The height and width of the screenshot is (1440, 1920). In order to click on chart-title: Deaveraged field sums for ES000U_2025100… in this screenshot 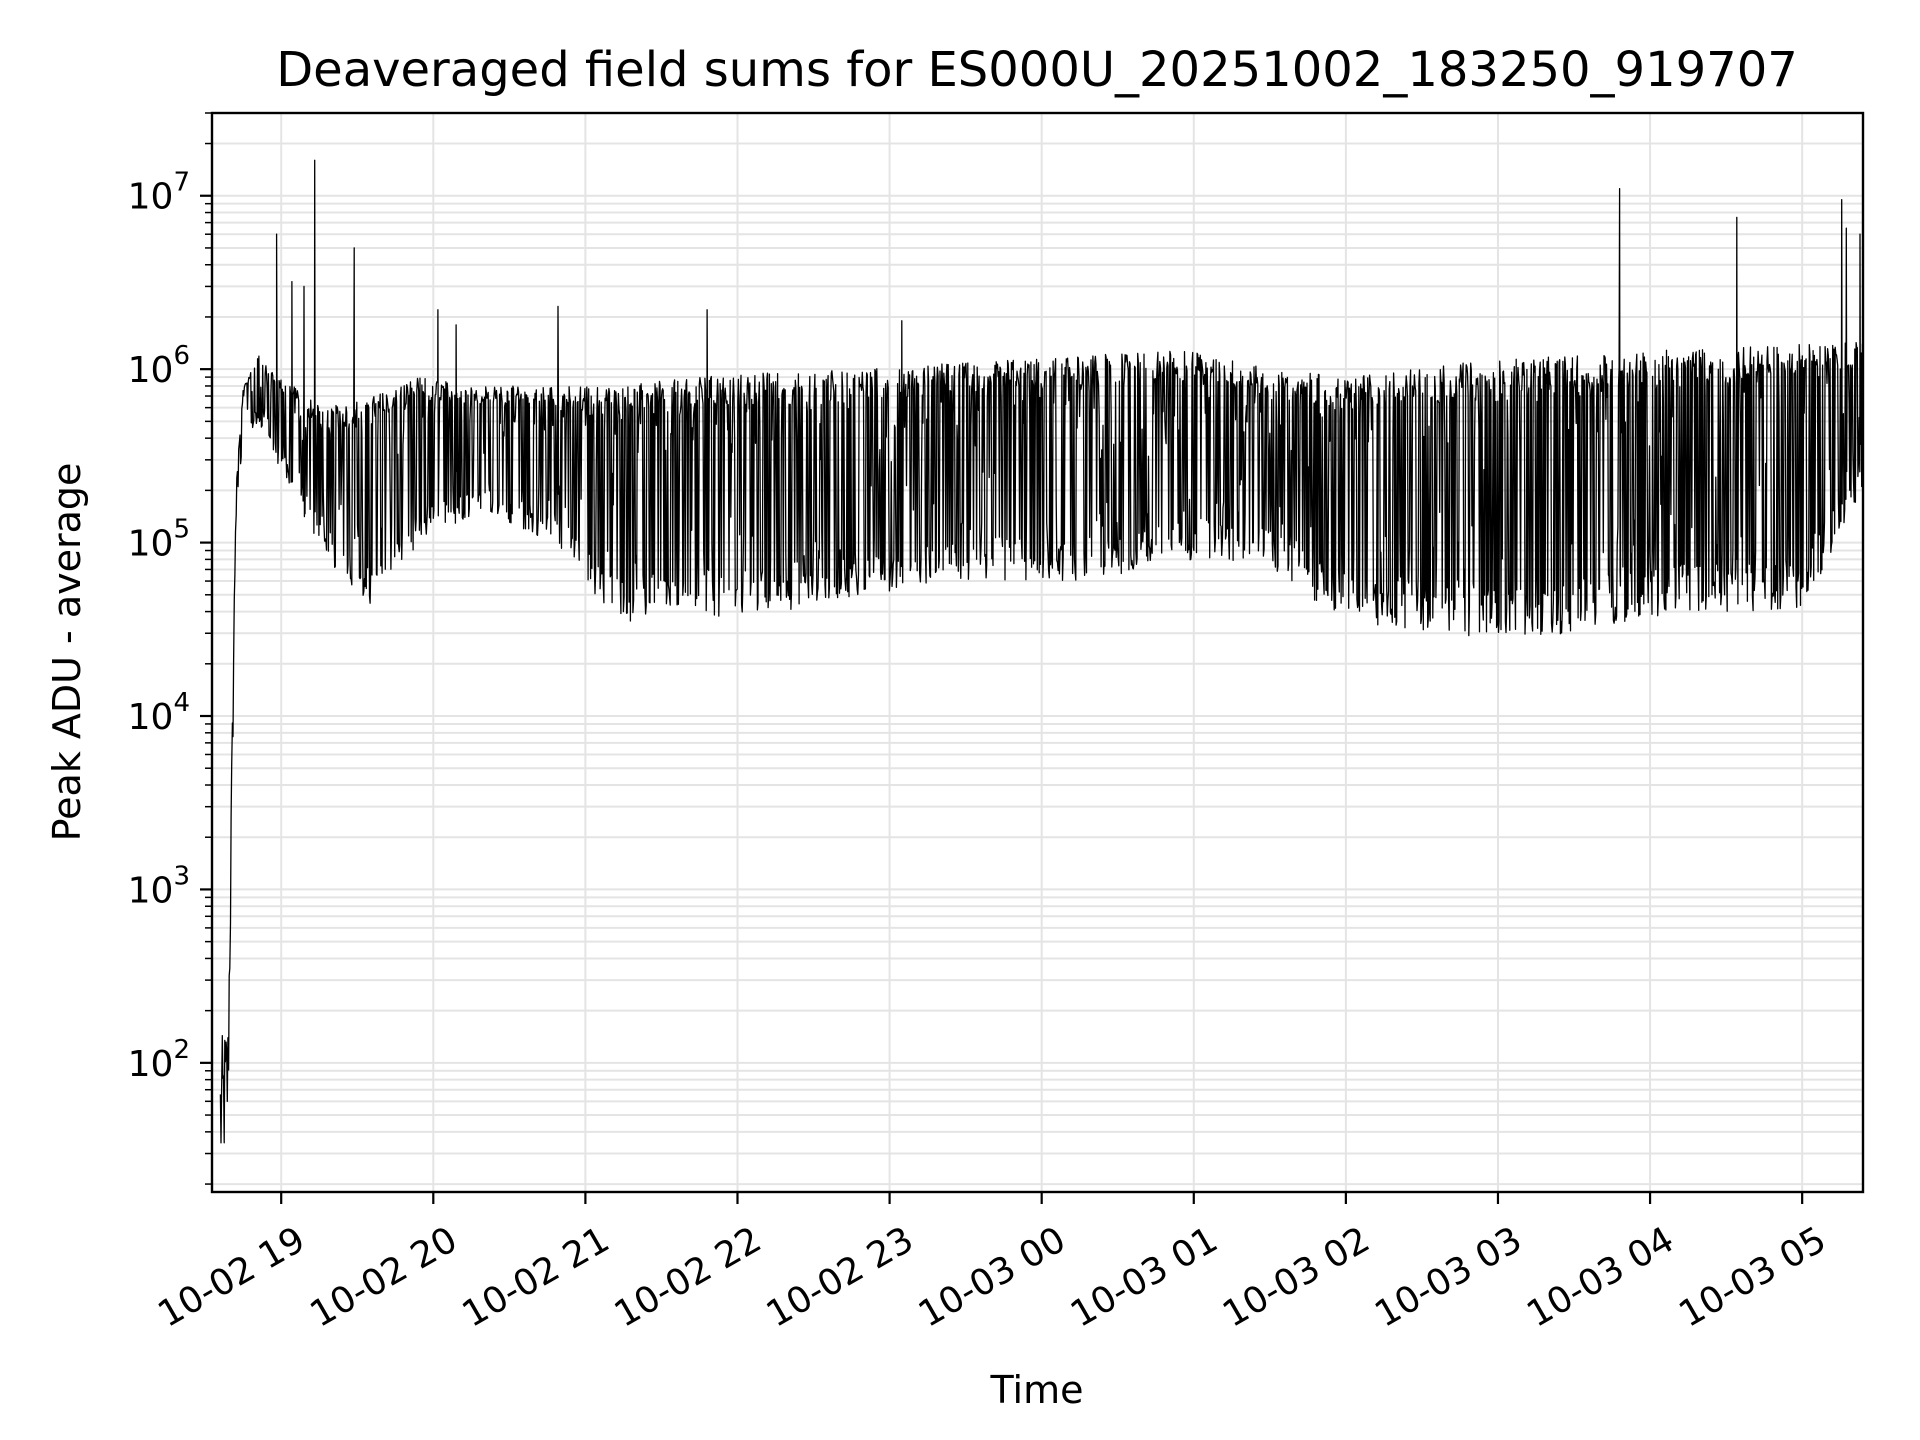, I will do `click(1037, 70)`.